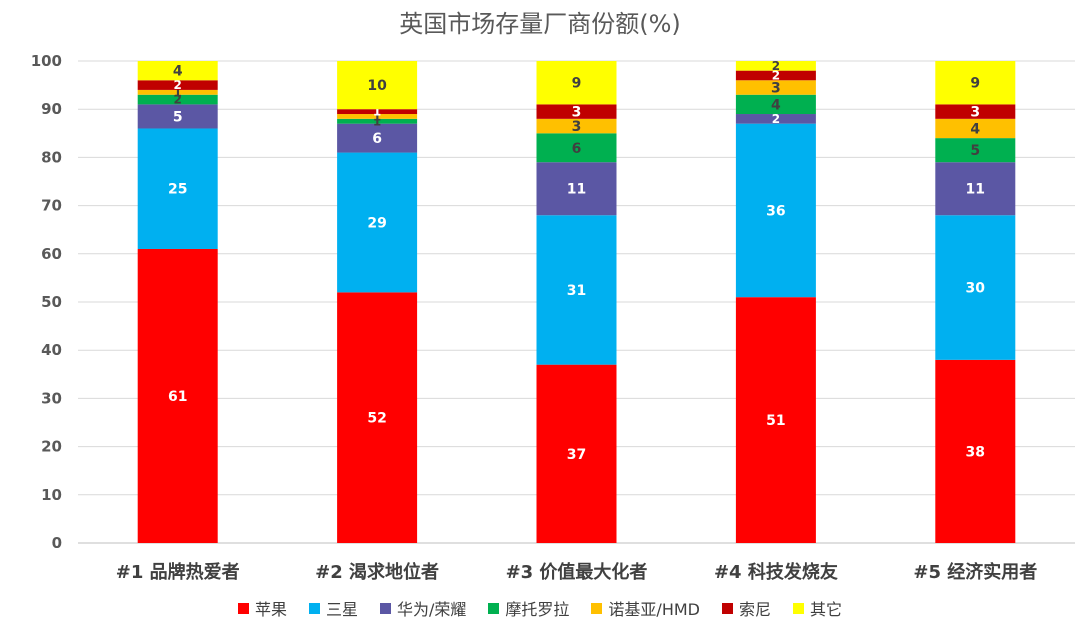 The width and height of the screenshot is (1080, 625). I want to click on legend-item: 诺基亚/HMD, so click(645, 608).